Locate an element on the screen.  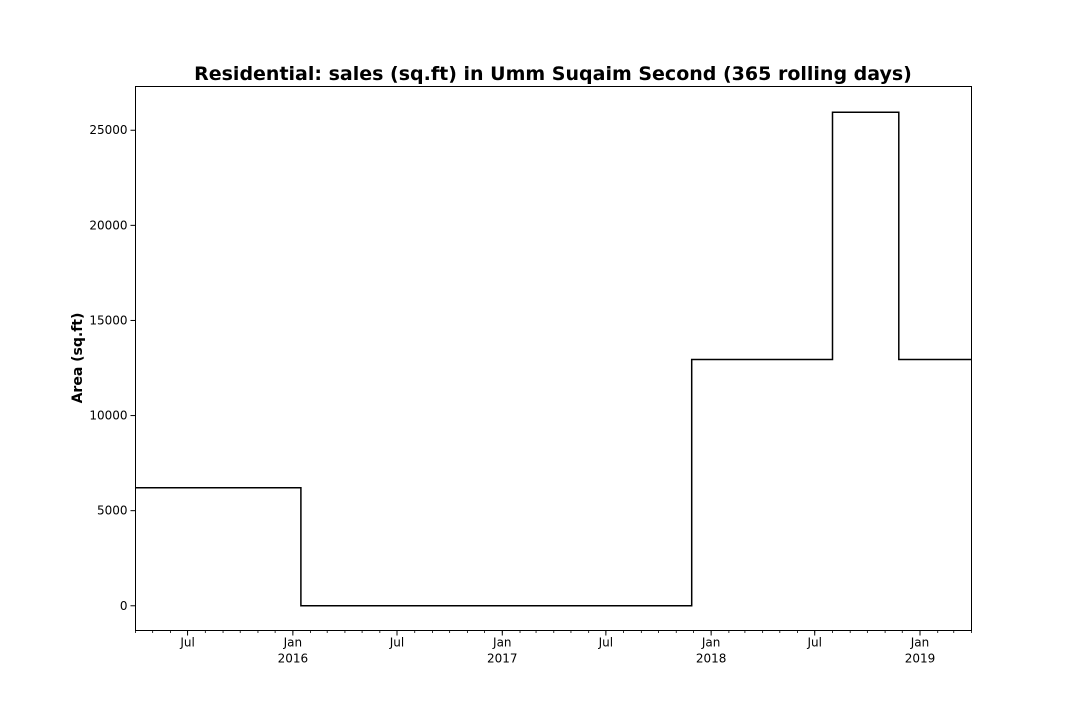
y-tick-label: 20000 is located at coordinates (108, 225).